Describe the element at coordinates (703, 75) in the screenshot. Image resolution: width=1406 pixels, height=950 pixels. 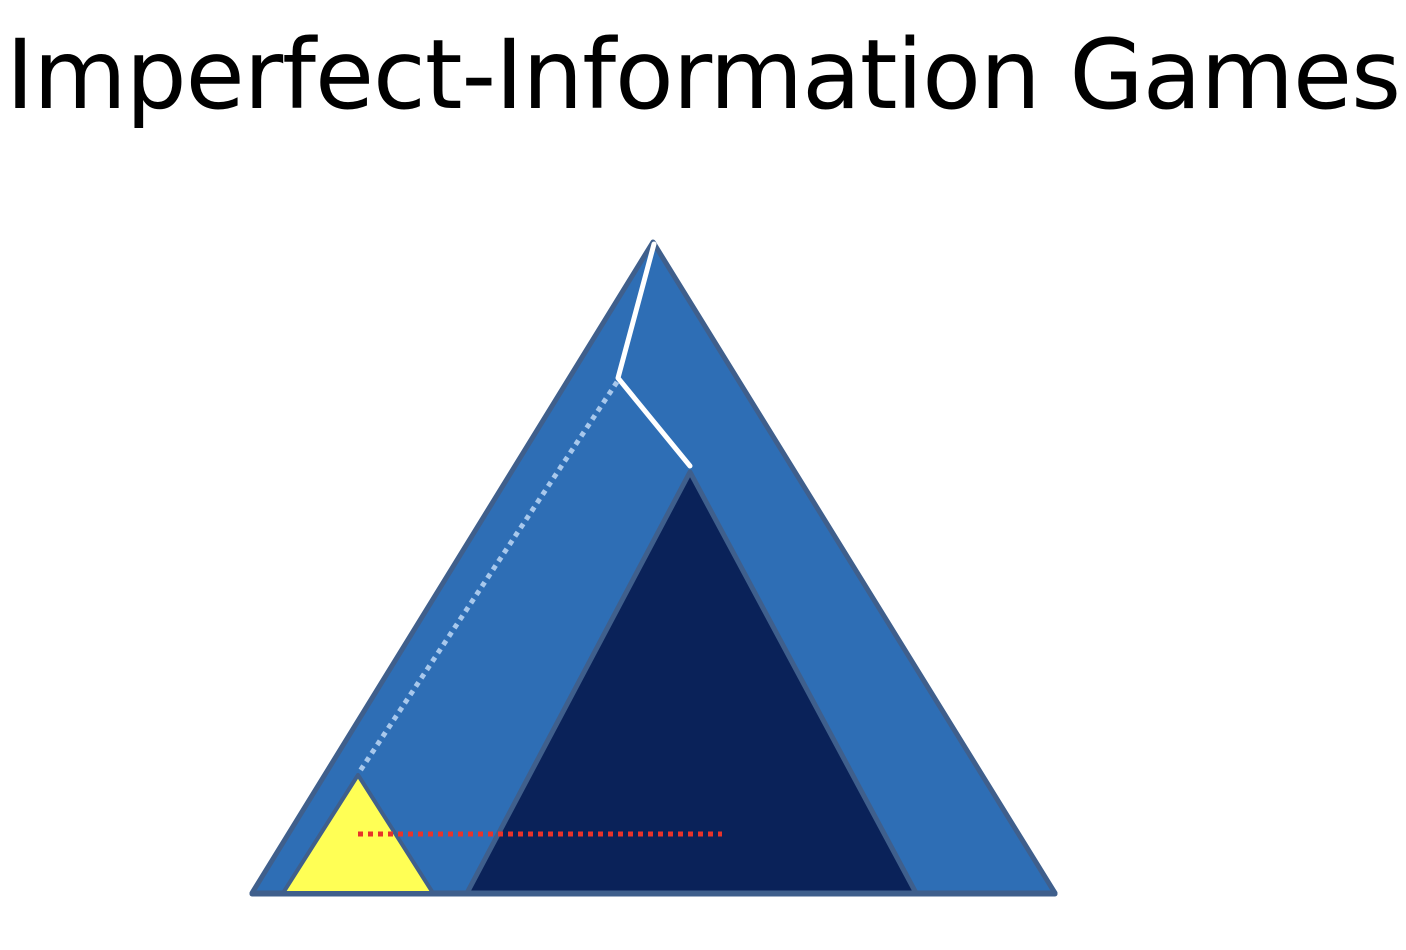
I see `slide-title: Imperfect-Information Games` at that location.